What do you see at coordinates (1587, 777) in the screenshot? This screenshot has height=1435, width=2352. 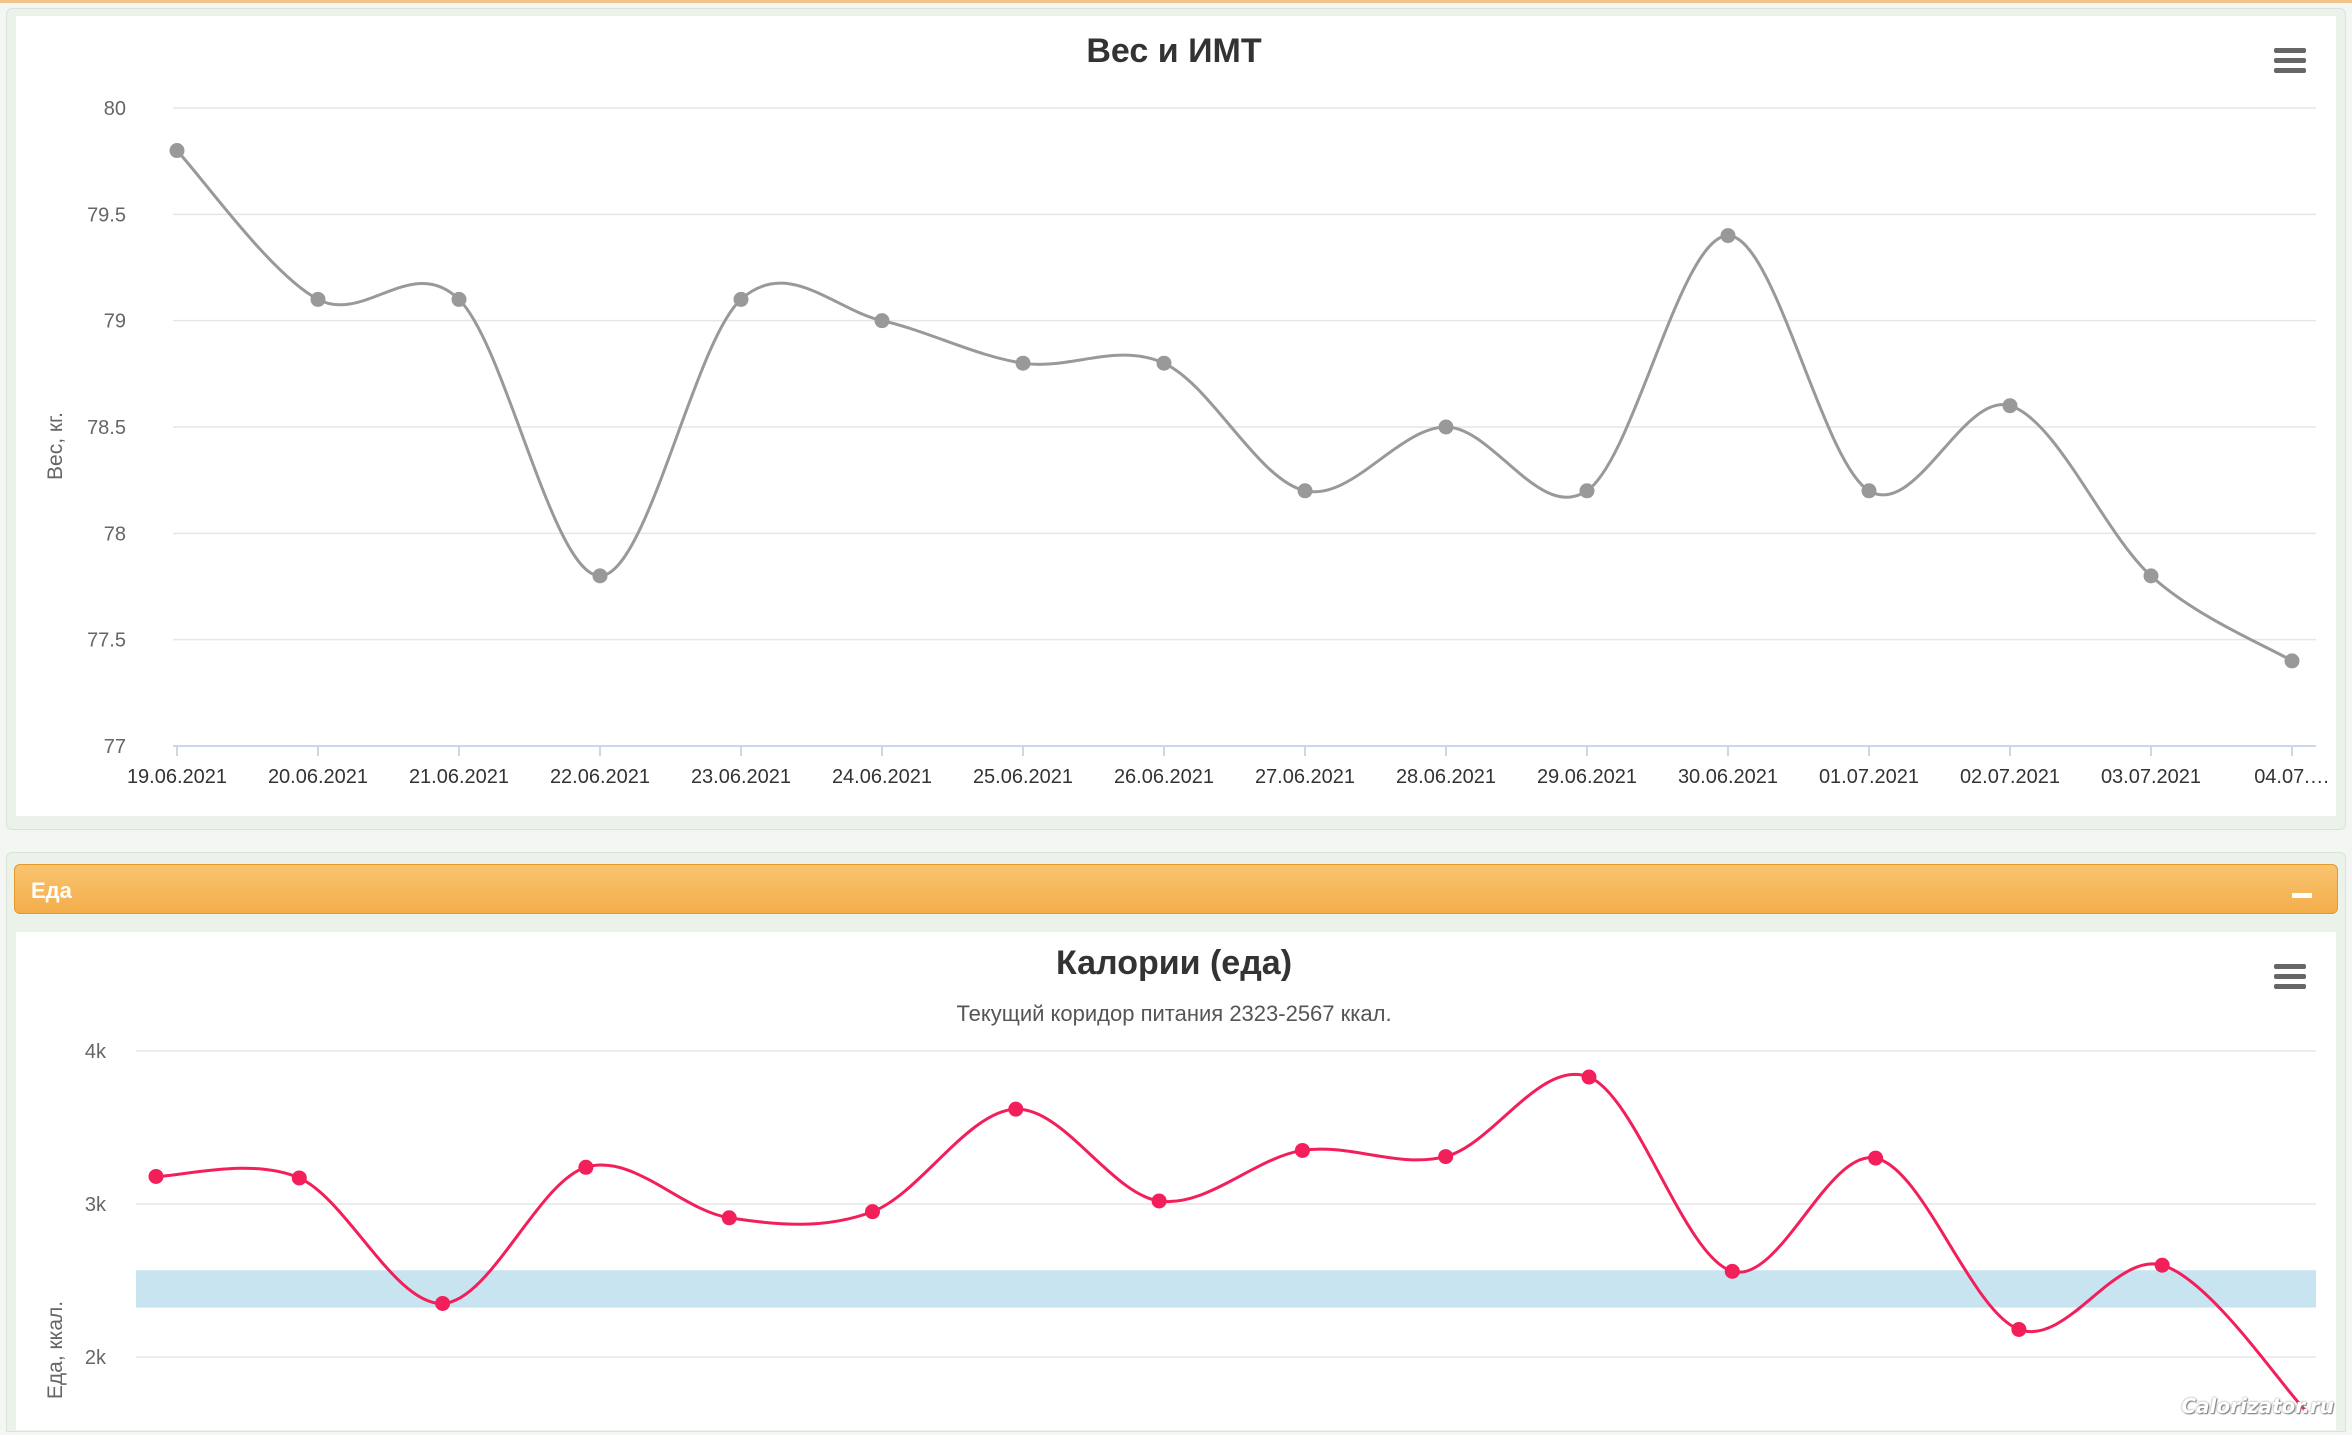 I see `weight-x-tick: 29.06.2021` at bounding box center [1587, 777].